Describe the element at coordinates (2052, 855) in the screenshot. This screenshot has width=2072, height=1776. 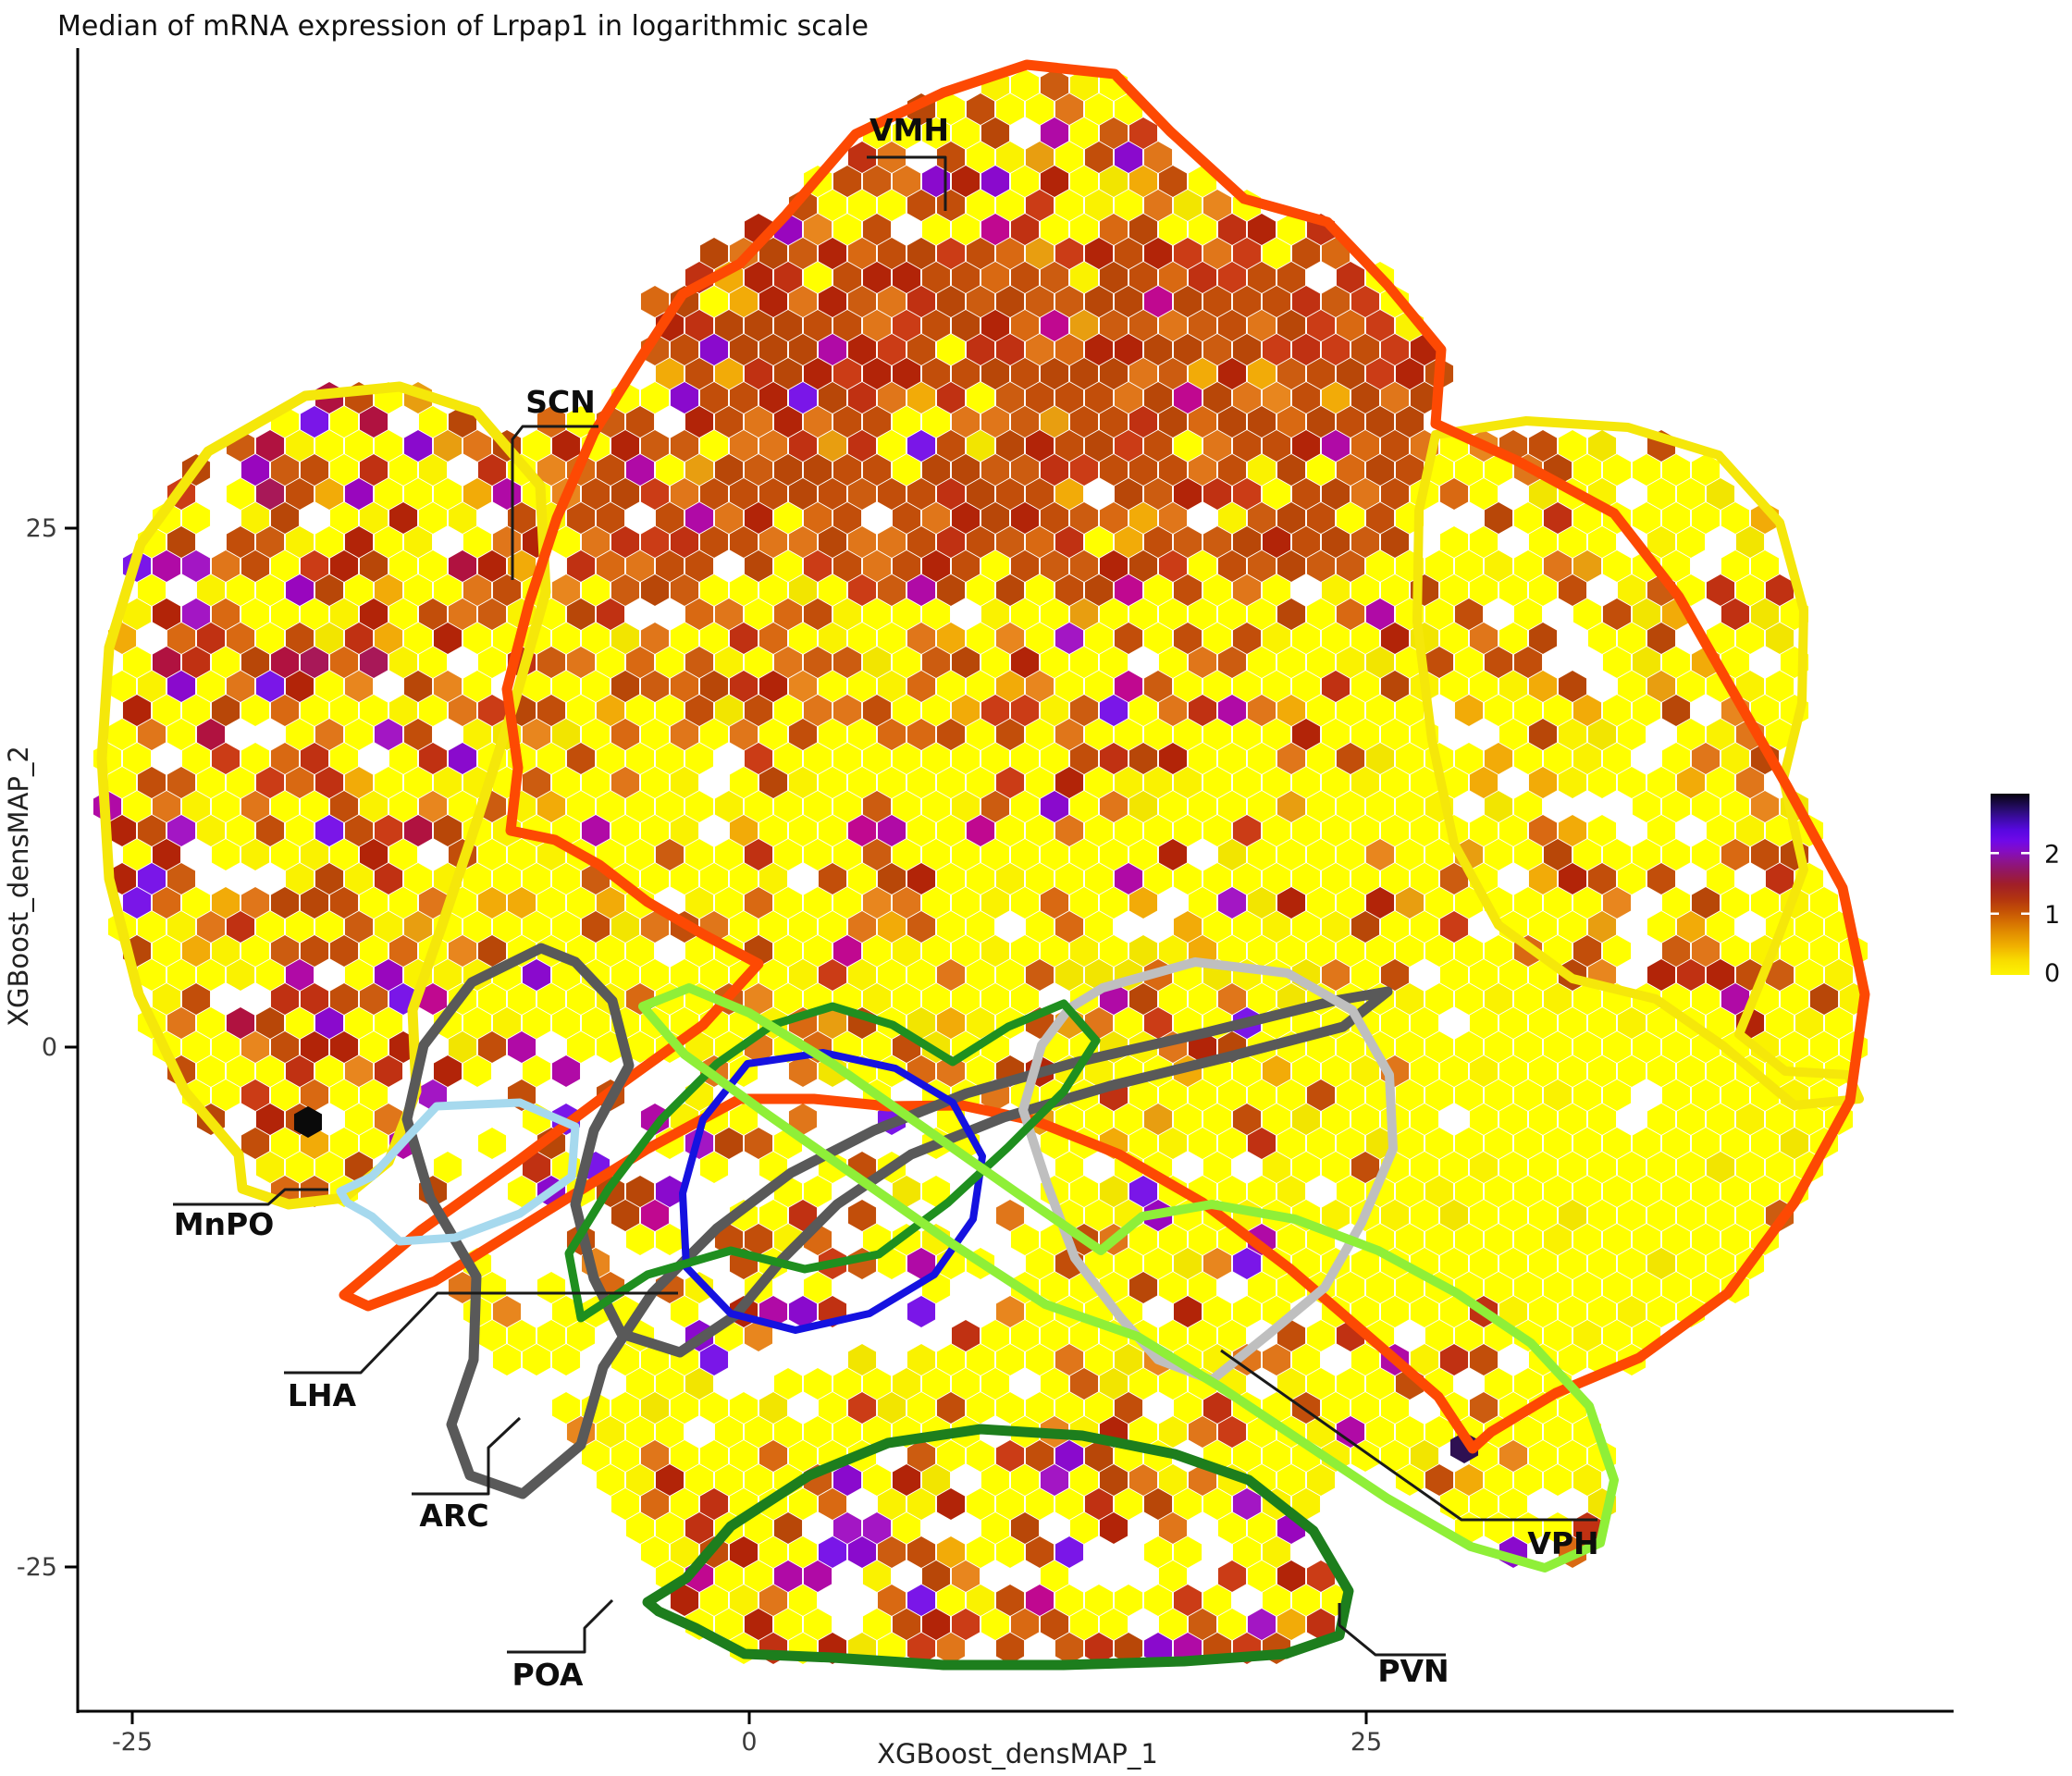
I see `colorbar-tick-label: 2` at that location.